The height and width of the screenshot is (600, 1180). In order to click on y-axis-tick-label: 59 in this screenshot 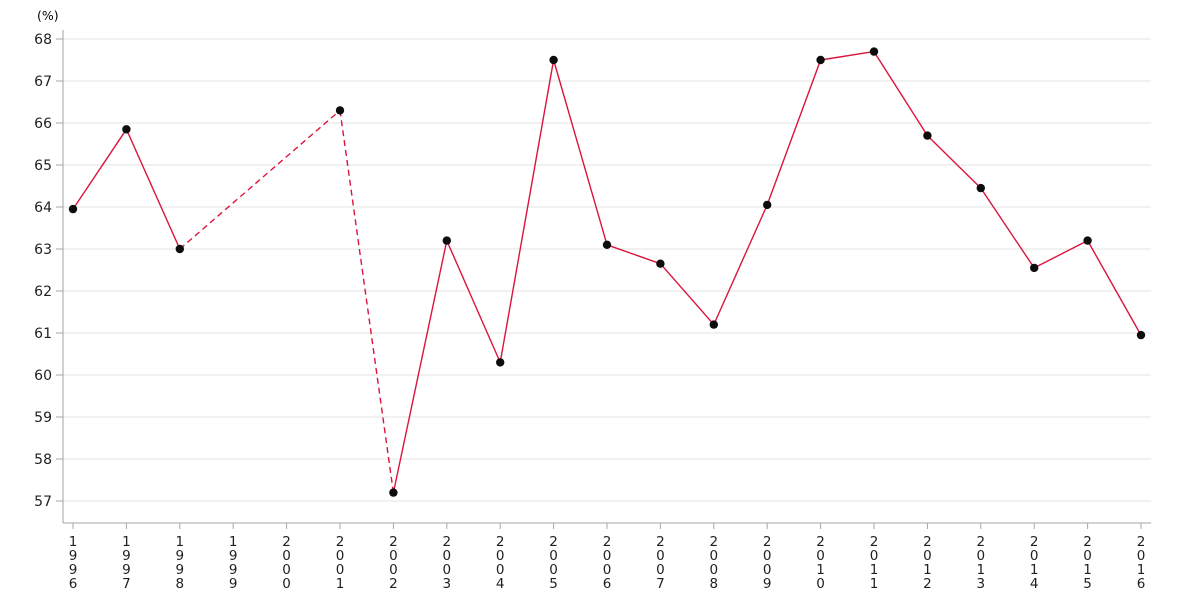, I will do `click(43, 418)`.